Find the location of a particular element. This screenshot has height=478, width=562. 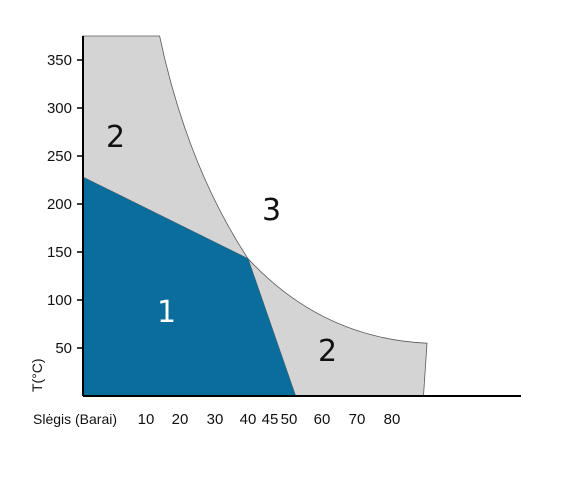

y-tick-label: 350 is located at coordinates (59, 60).